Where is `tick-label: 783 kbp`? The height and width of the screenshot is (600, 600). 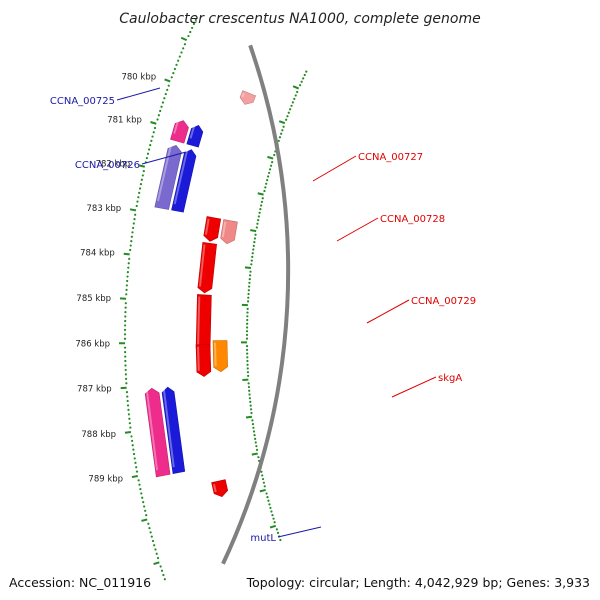 tick-label: 783 kbp is located at coordinates (104, 209).